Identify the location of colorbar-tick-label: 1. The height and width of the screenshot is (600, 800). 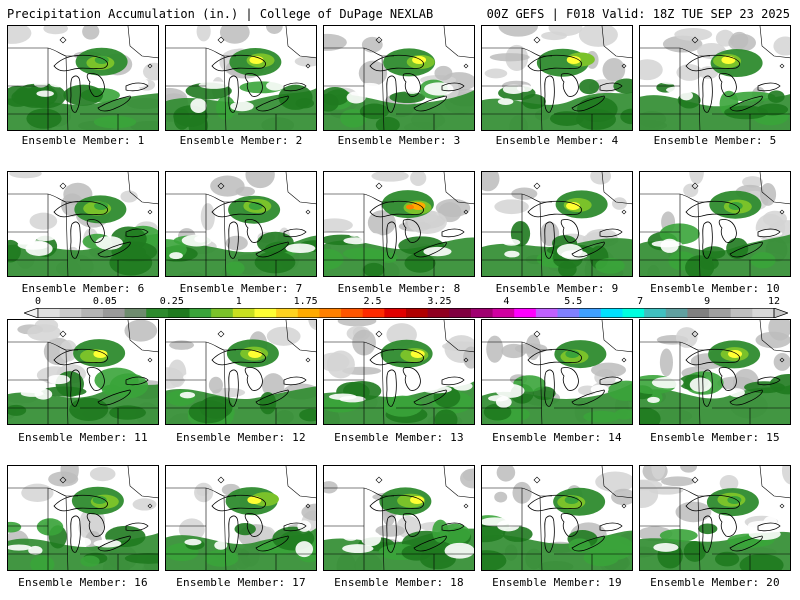
(238, 301).